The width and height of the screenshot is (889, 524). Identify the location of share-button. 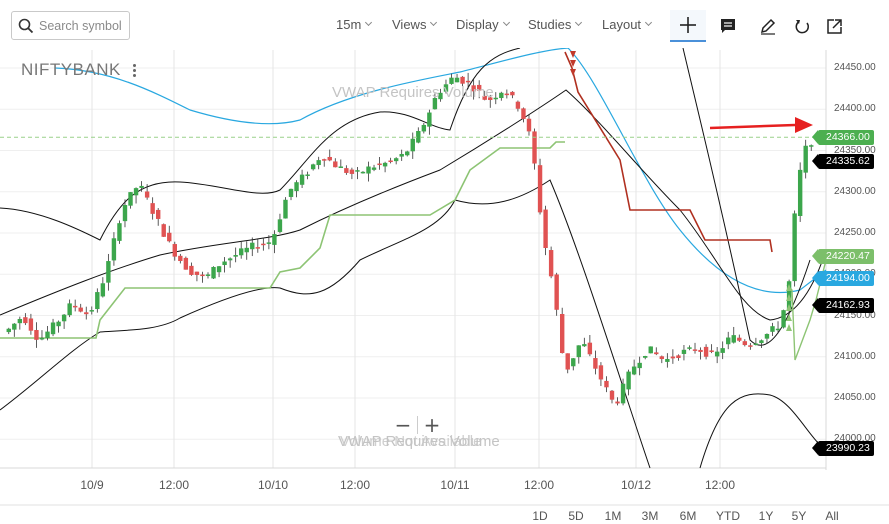
(834, 26).